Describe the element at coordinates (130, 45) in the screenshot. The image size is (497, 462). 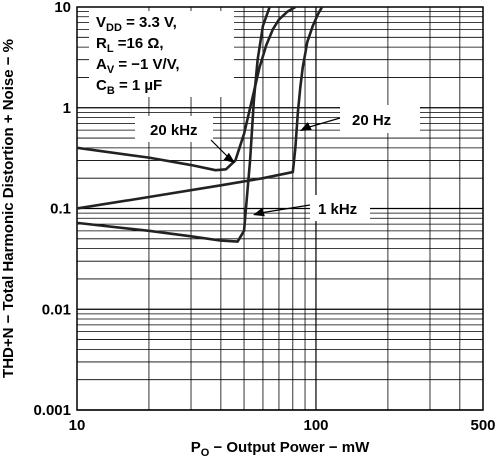
I see `condition-line: RL =16 Ω,` at that location.